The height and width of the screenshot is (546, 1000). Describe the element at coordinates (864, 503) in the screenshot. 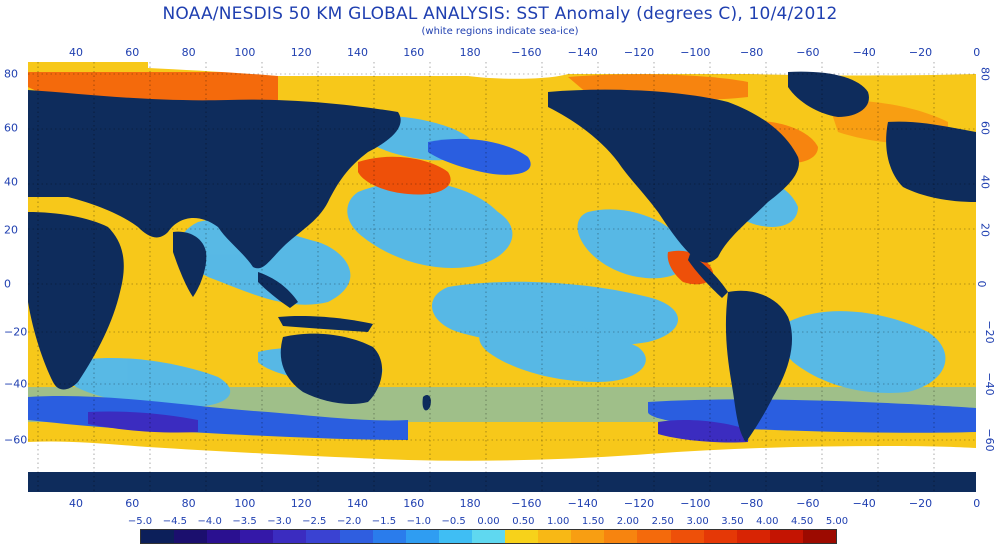

I see `bottom-lon-tick: −40` at that location.